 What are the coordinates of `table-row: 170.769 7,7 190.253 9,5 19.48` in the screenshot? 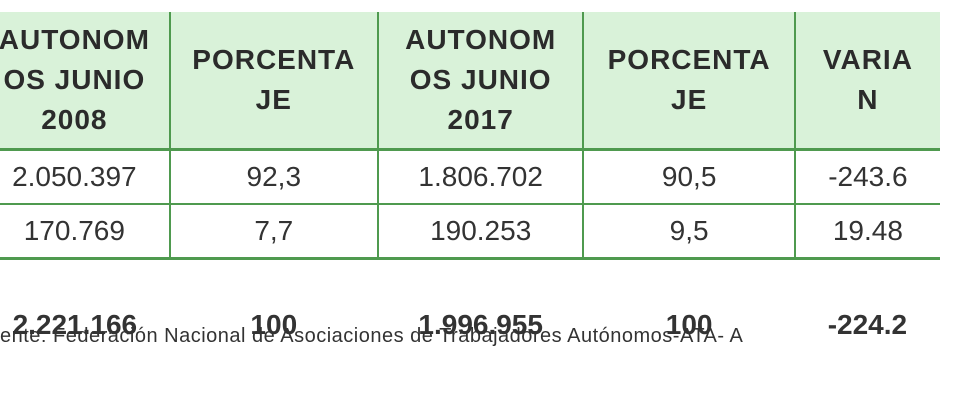 It's located at (470, 232).